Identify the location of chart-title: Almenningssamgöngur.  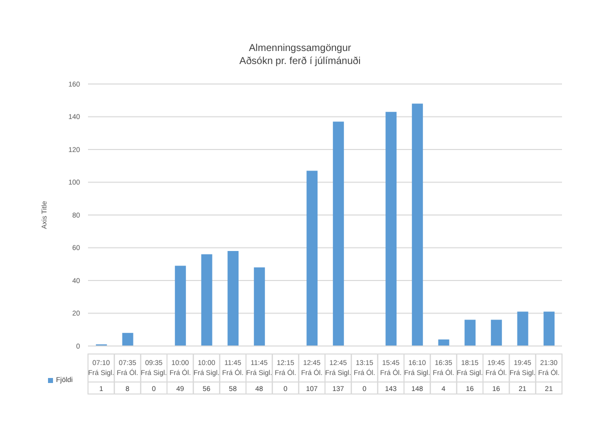
(300, 48).